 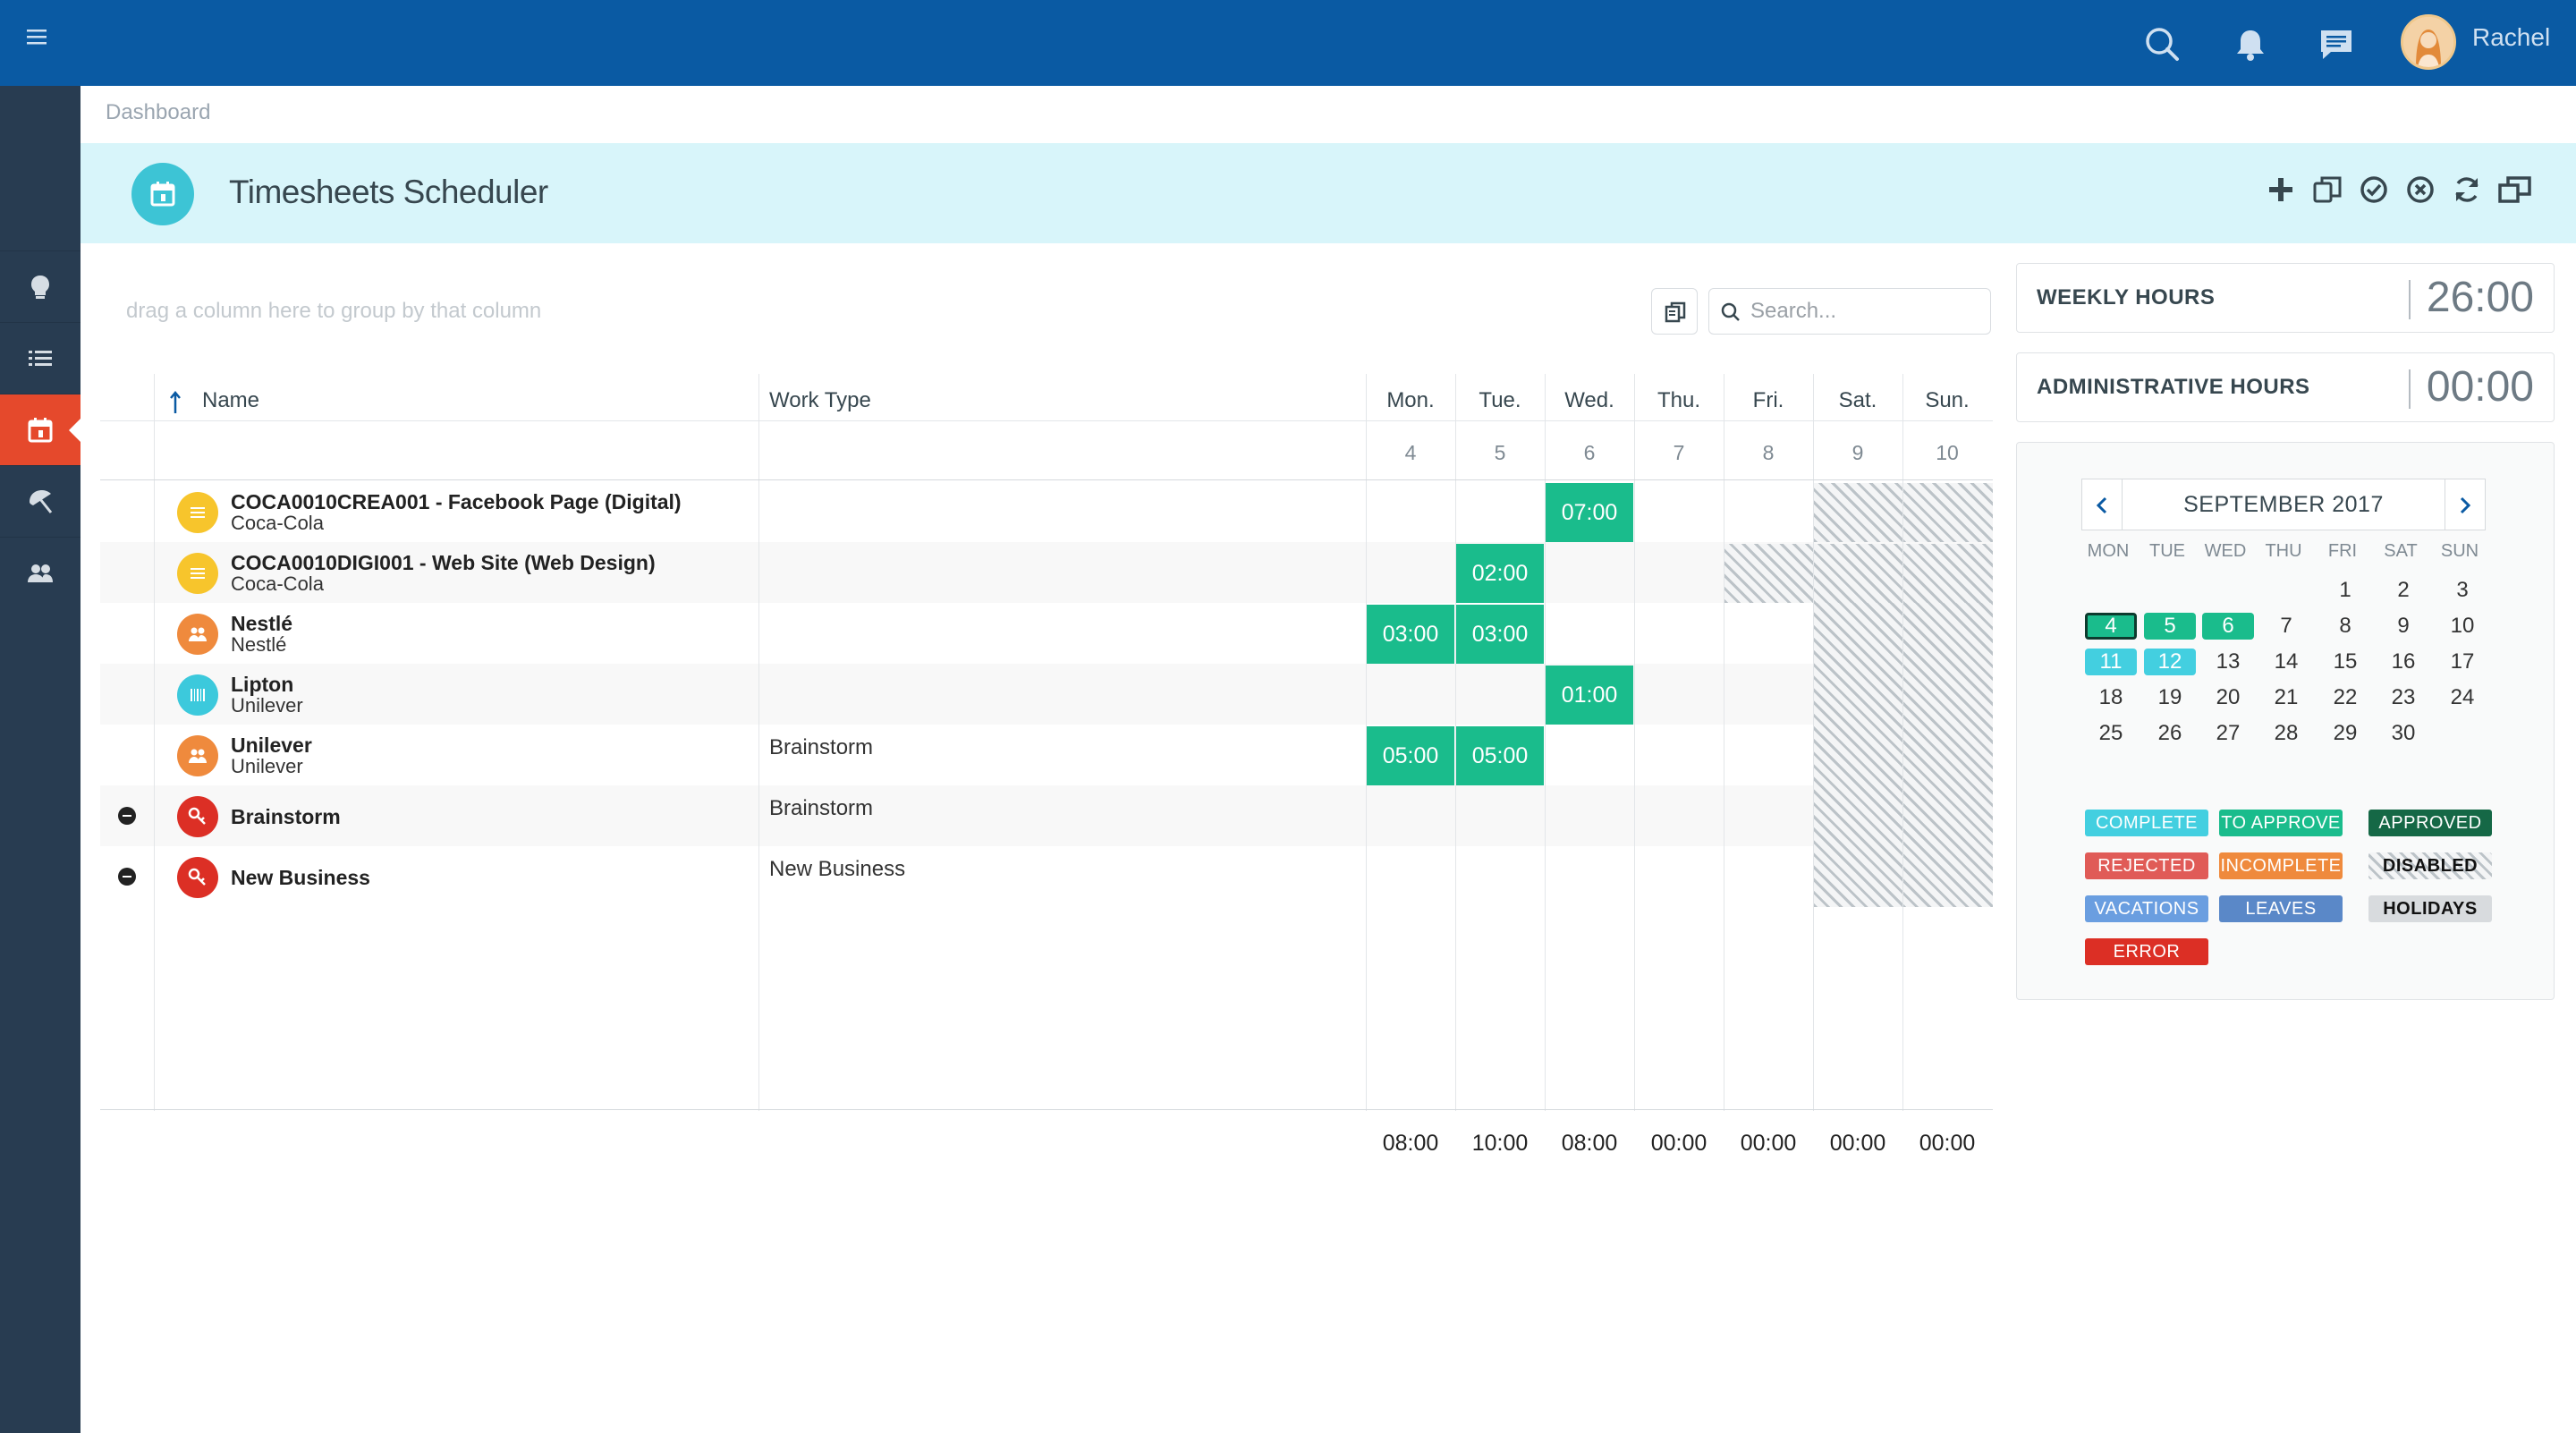 I want to click on user-name: Rachel, so click(x=2511, y=37).